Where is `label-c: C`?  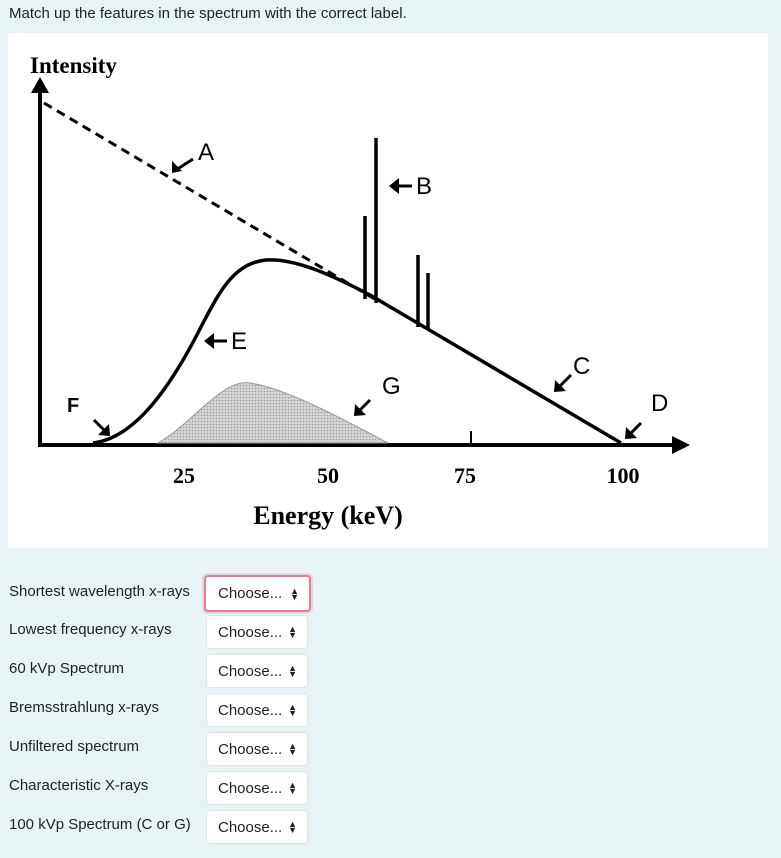 label-c: C is located at coordinates (581, 366).